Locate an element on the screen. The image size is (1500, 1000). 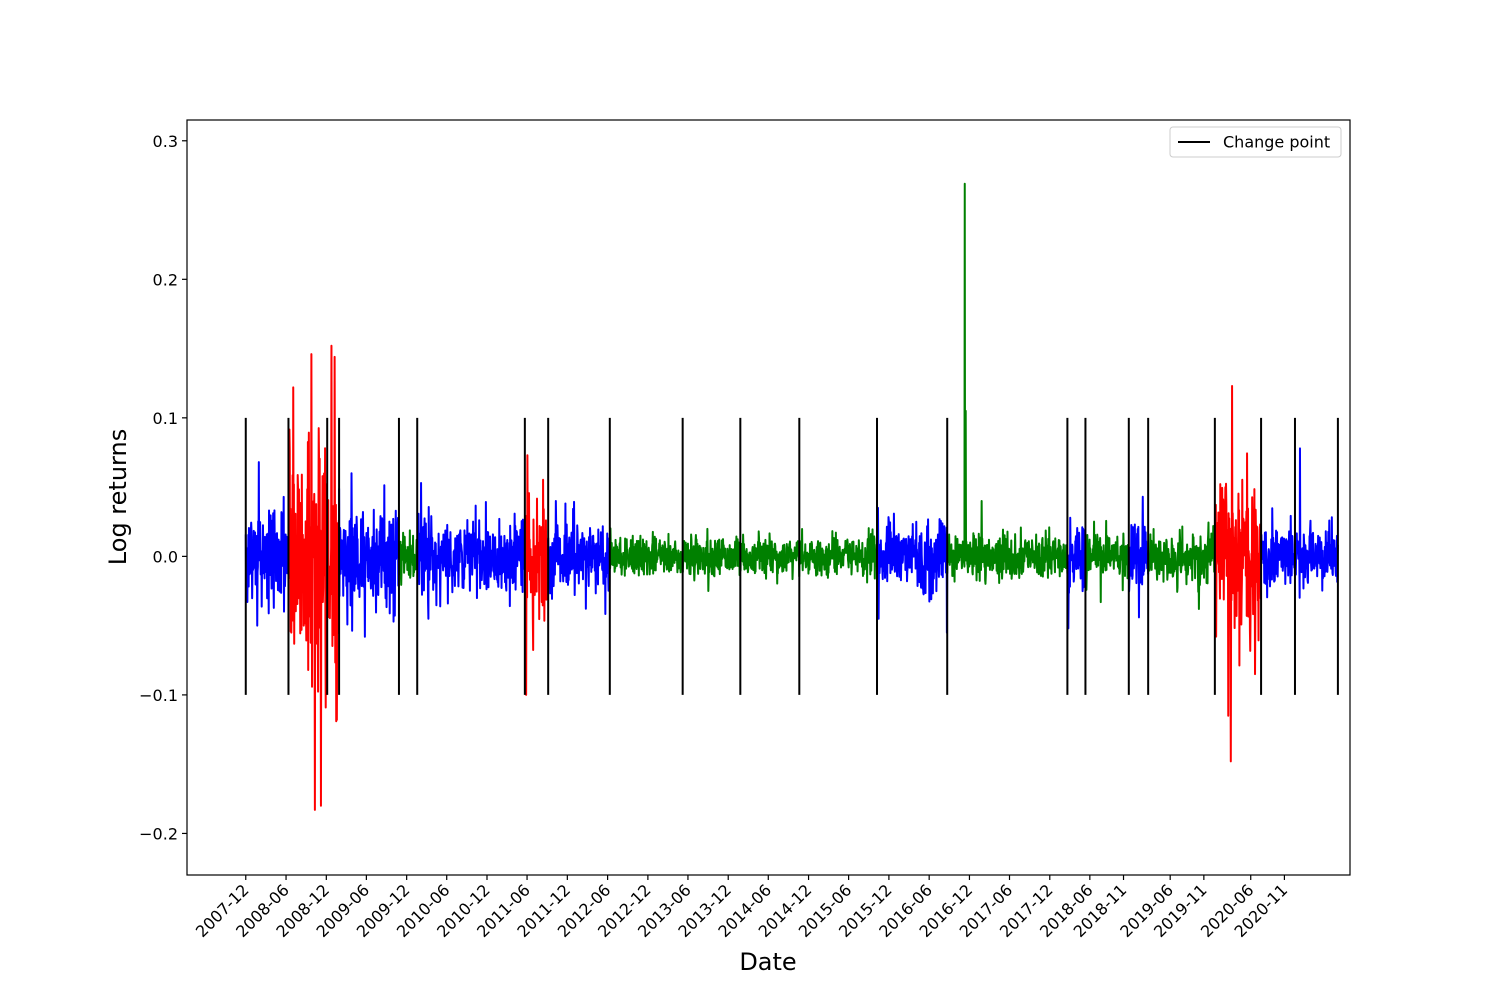
y-tick-label-3: 0.1 is located at coordinates (165, 418).